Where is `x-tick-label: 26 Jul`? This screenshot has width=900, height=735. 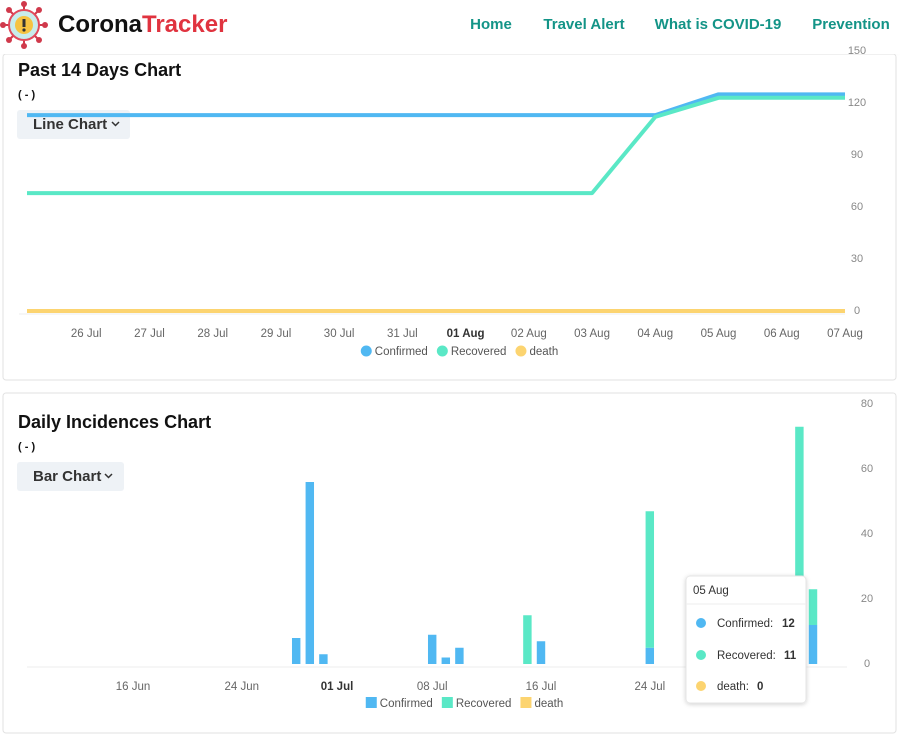 x-tick-label: 26 Jul is located at coordinates (86, 334).